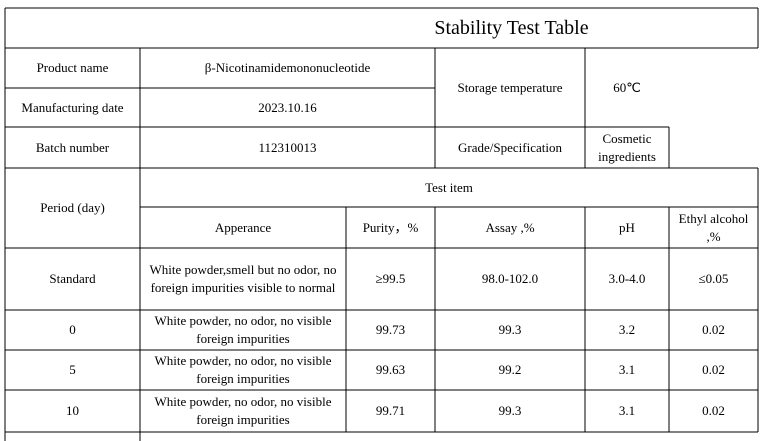 This screenshot has height=441, width=763. I want to click on column-header: Apperance, so click(243, 227).